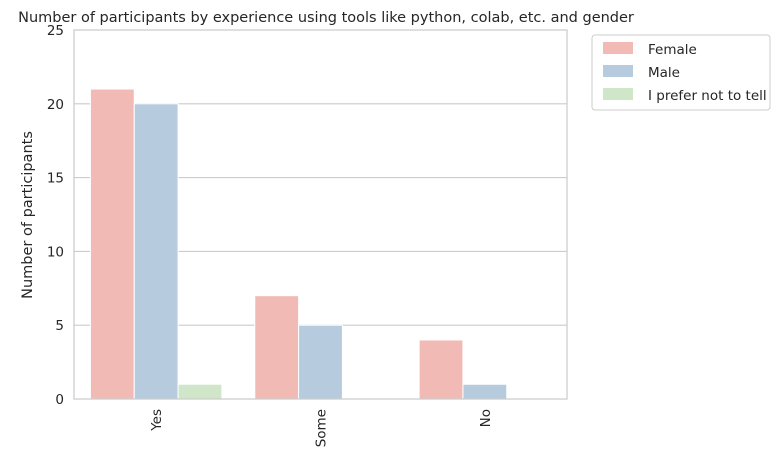  What do you see at coordinates (156, 251) in the screenshot?
I see `bar-male-yes` at bounding box center [156, 251].